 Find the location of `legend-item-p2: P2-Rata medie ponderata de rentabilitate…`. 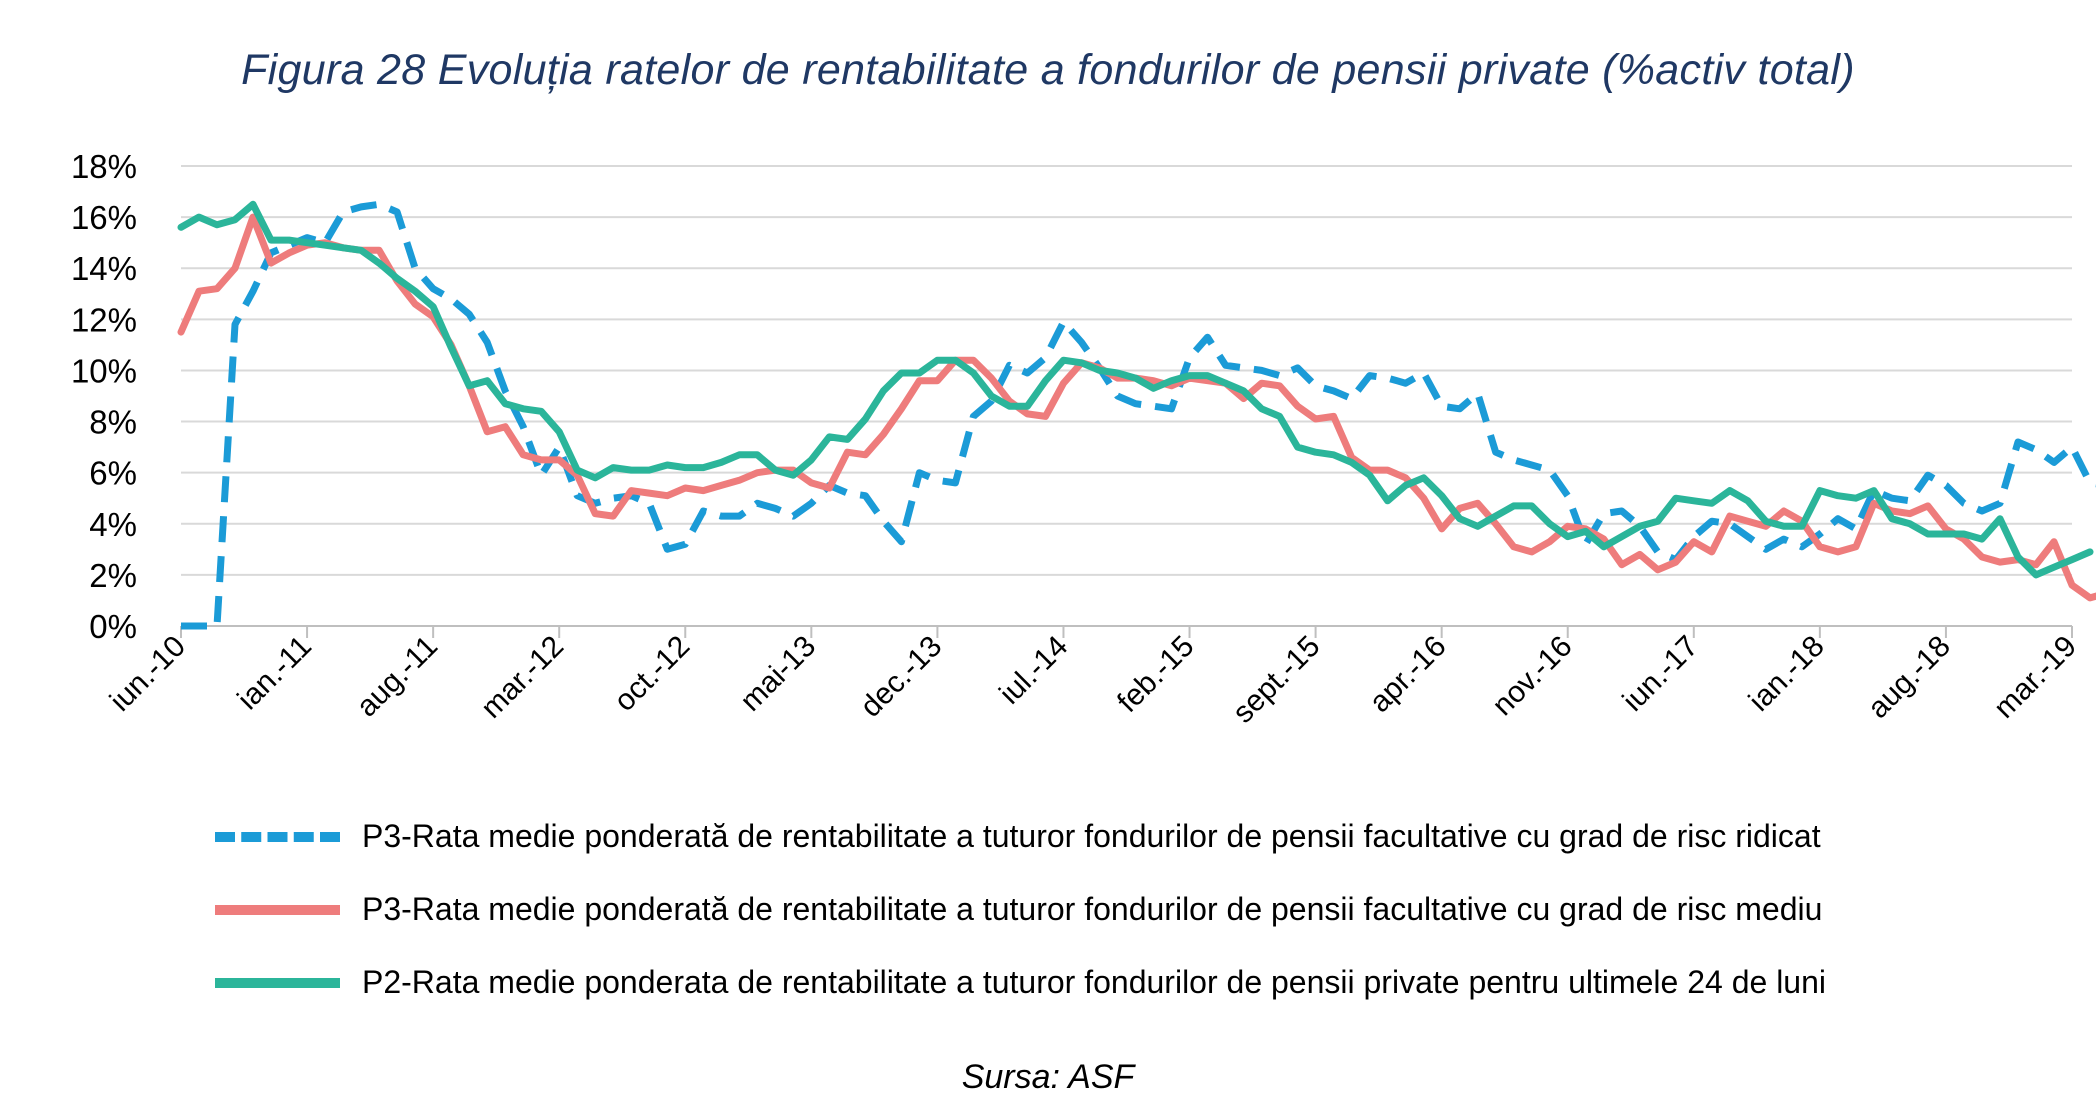

legend-item-p2: P2-Rata medie ponderata de rentabilitate… is located at coordinates (1020, 982).